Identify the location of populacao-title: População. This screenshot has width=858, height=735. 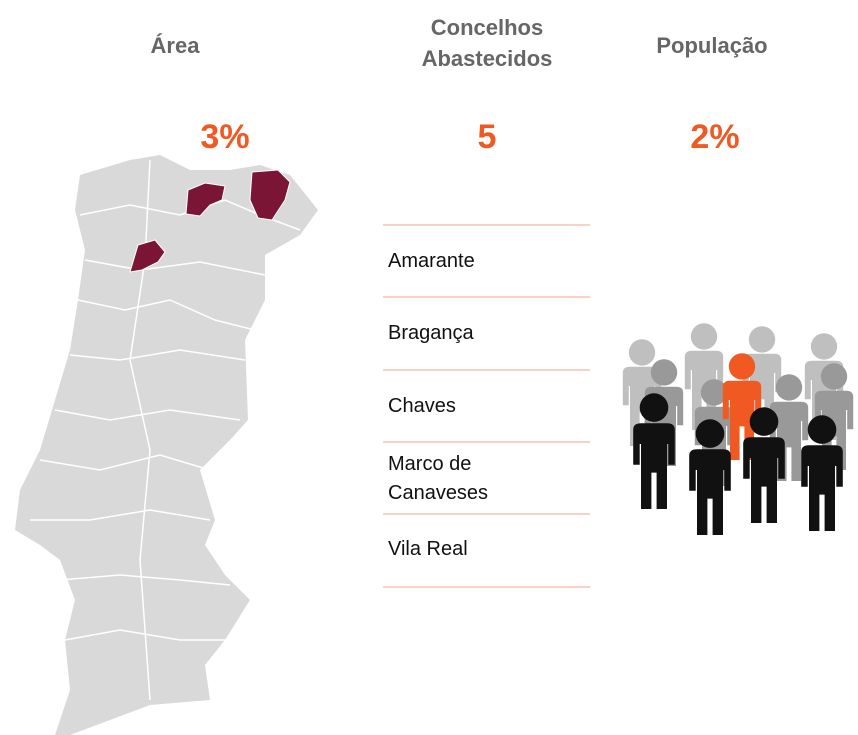
(712, 45).